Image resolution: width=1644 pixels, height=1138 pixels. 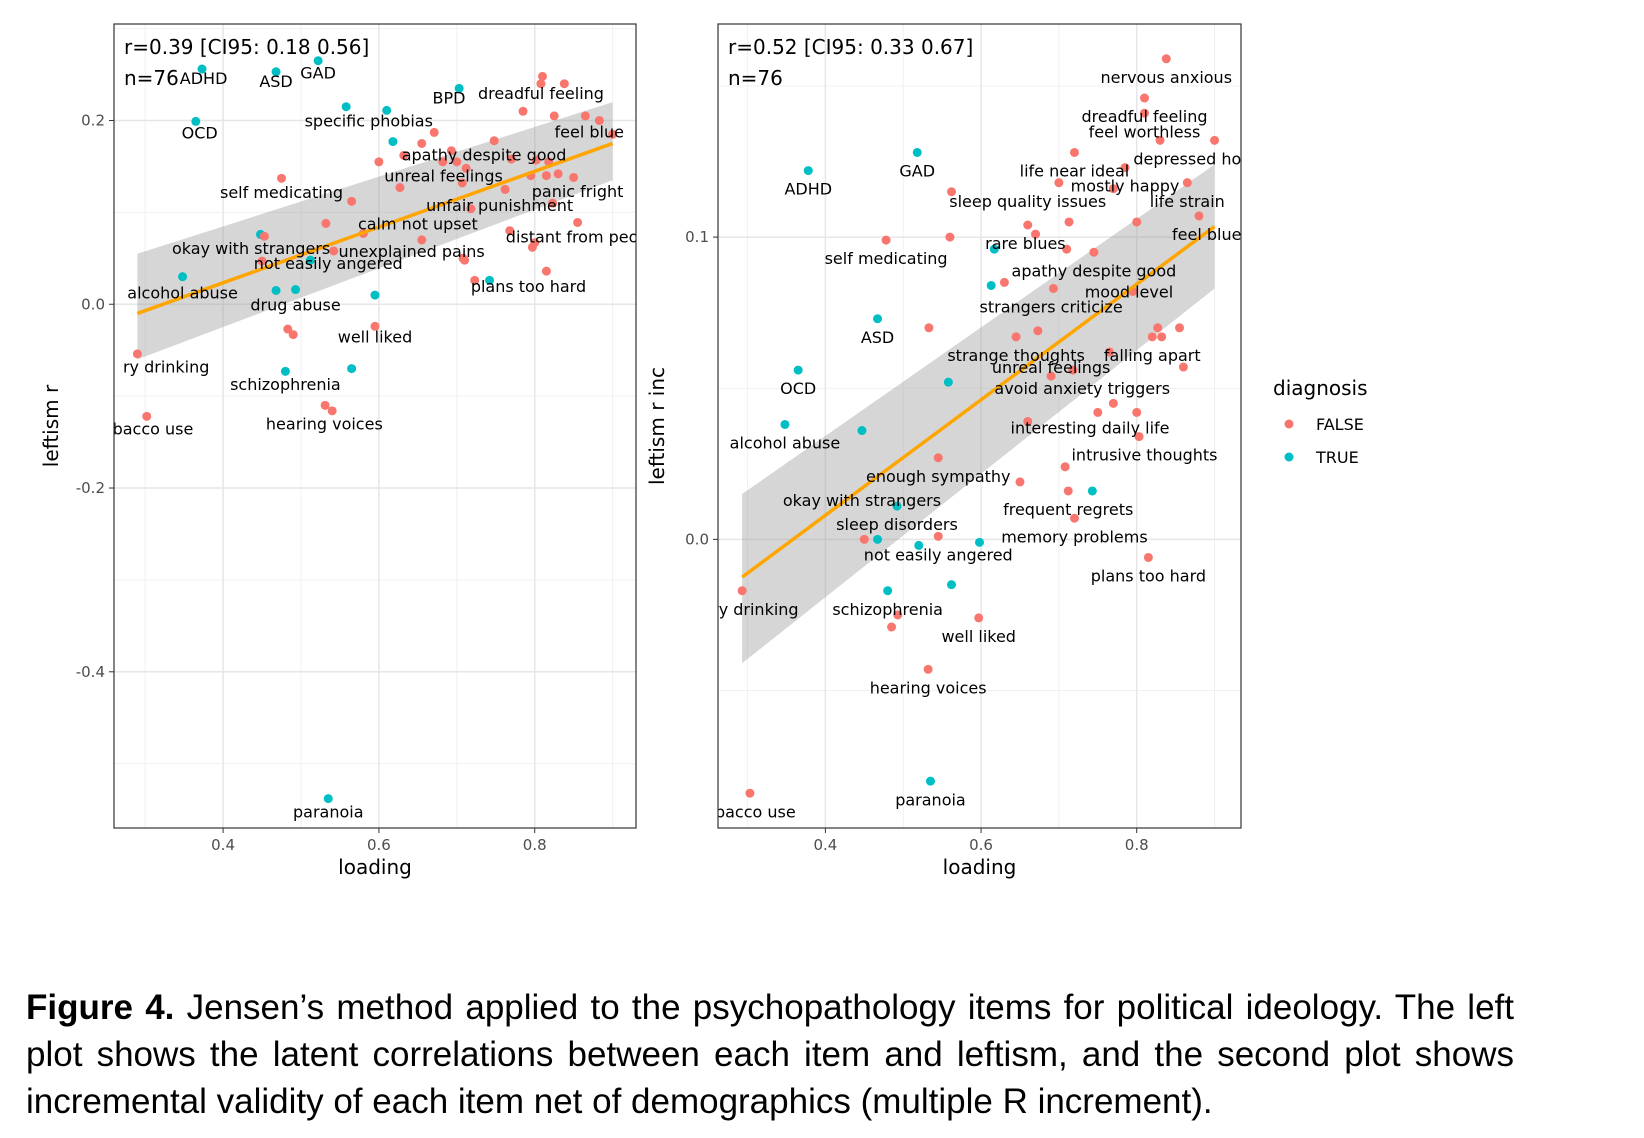 What do you see at coordinates (1187, 159) in the screenshot?
I see `point-label: depressed ho` at bounding box center [1187, 159].